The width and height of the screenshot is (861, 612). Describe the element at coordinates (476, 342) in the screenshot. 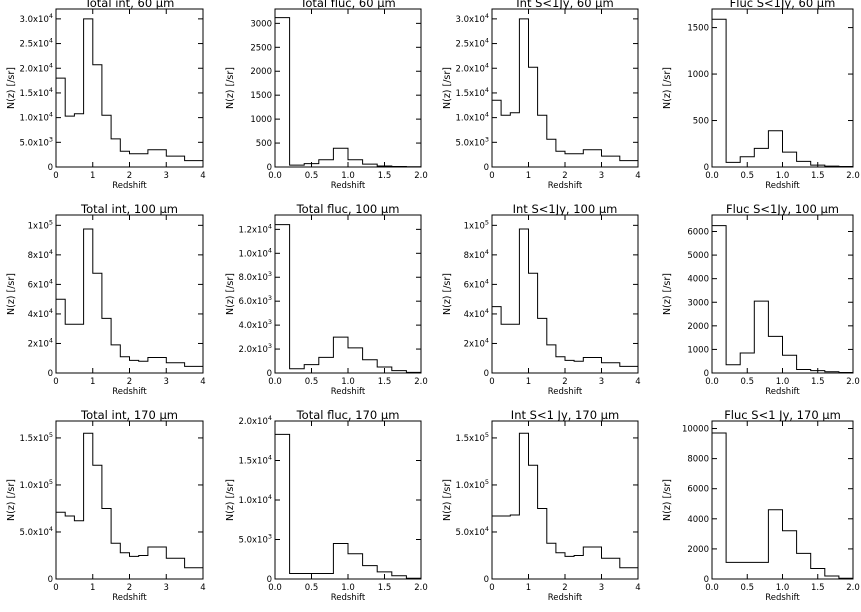

I see `y-tick-label: 2x10⁴` at that location.